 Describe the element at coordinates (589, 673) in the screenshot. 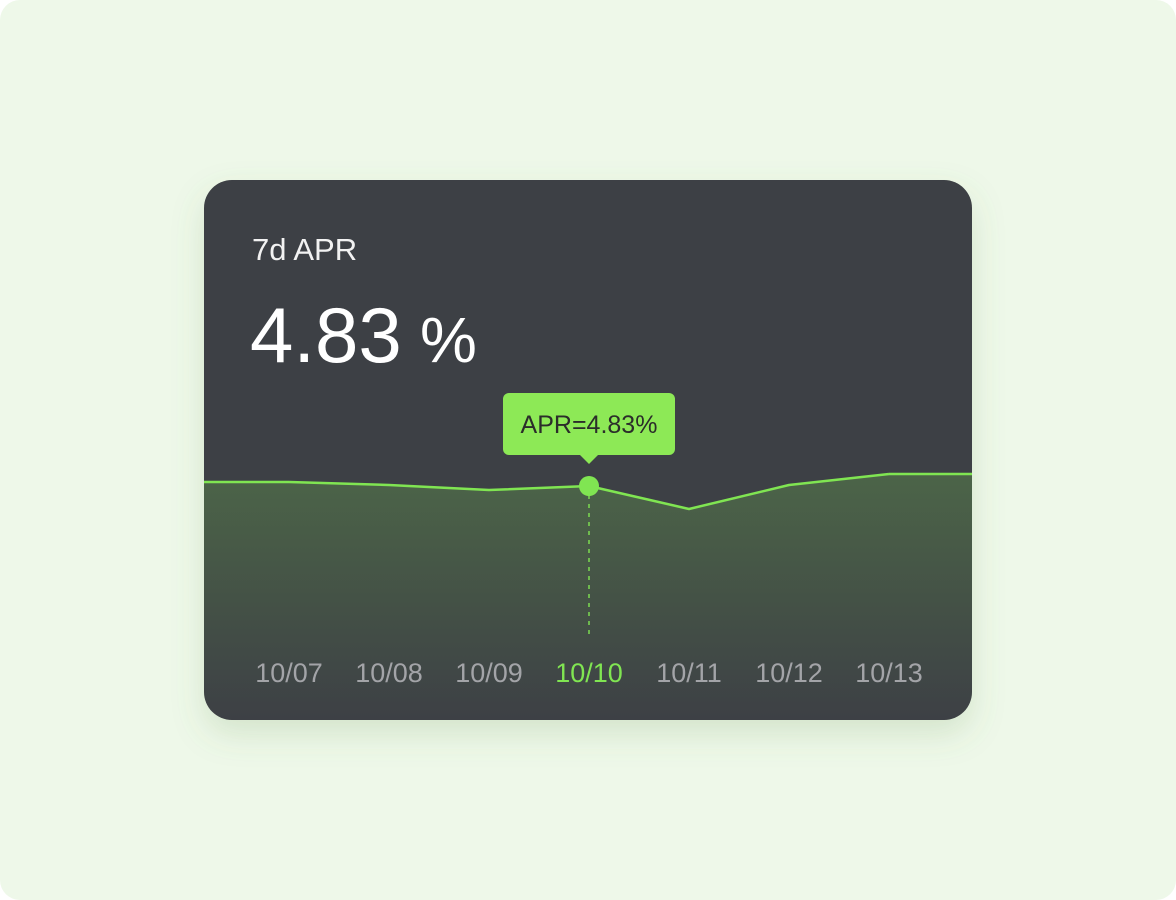

I see `x-tick-label: 10/10` at that location.